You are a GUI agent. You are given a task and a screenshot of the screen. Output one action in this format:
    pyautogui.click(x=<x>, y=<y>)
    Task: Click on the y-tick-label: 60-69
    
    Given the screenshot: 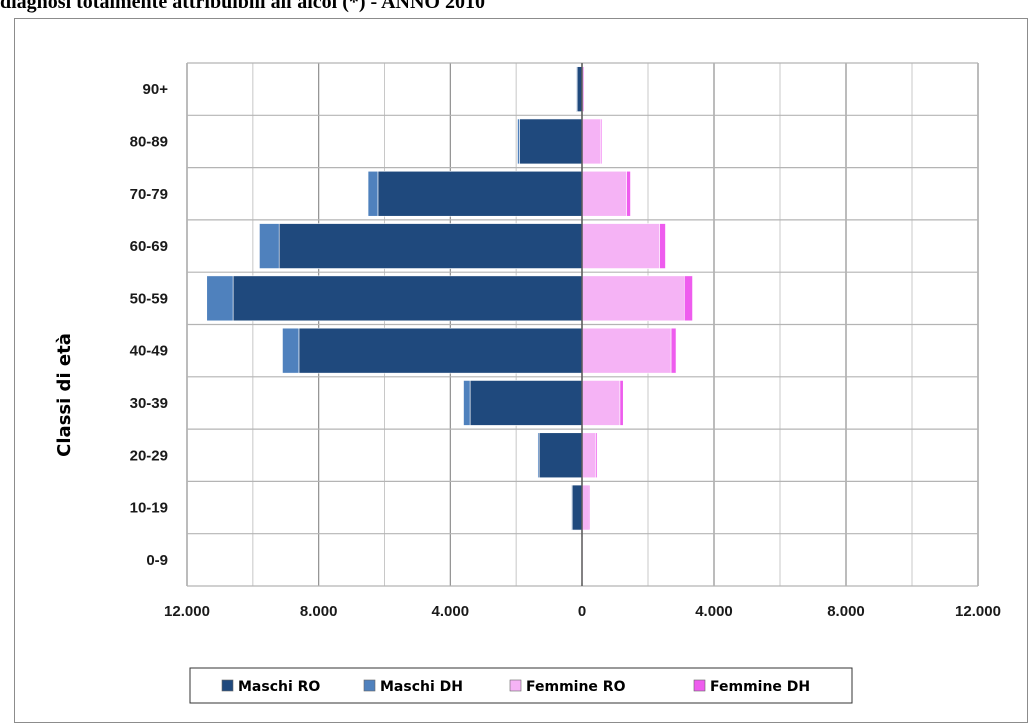 What is the action you would take?
    pyautogui.click(x=149, y=246)
    